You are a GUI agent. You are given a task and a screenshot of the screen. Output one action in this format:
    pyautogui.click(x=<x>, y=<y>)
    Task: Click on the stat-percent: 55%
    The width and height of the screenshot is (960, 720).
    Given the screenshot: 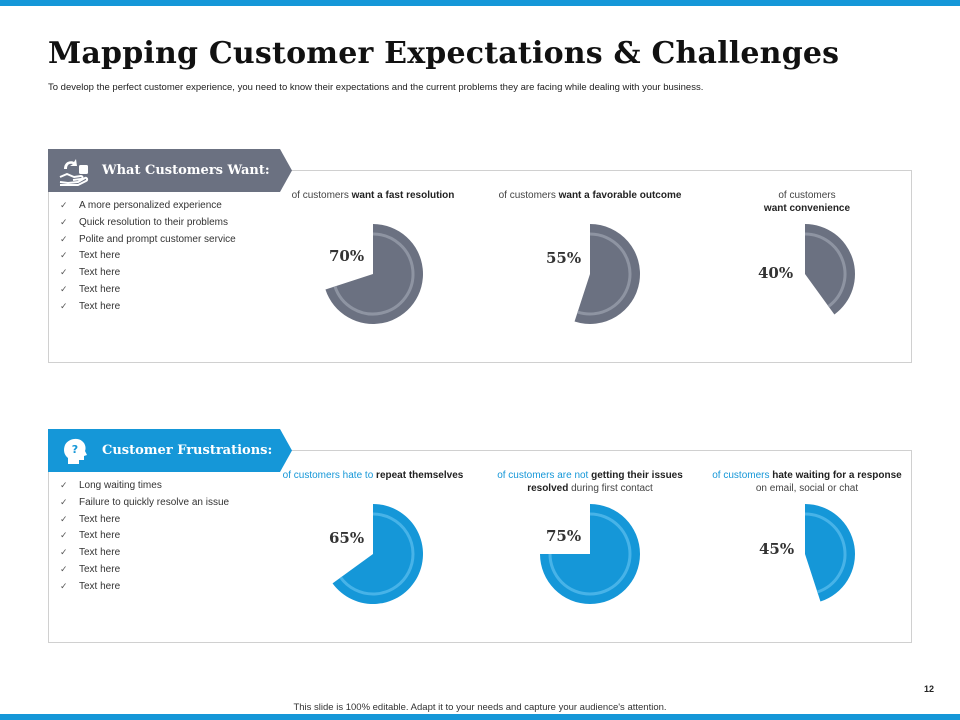 What is the action you would take?
    pyautogui.click(x=564, y=258)
    